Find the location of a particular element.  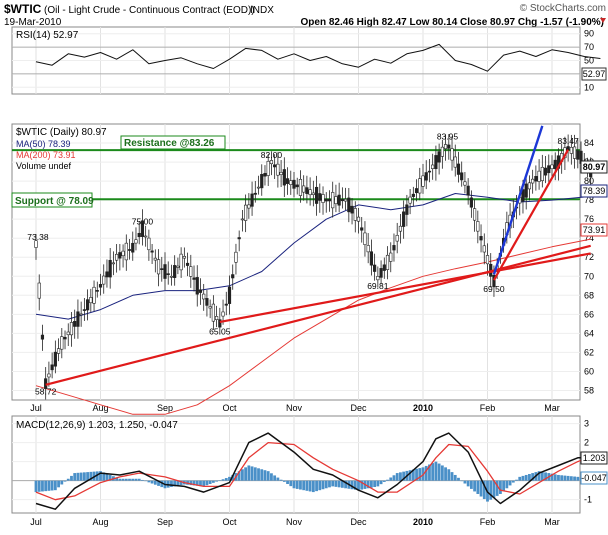

resistance-label: Resistance @83.26 is located at coordinates (169, 143).